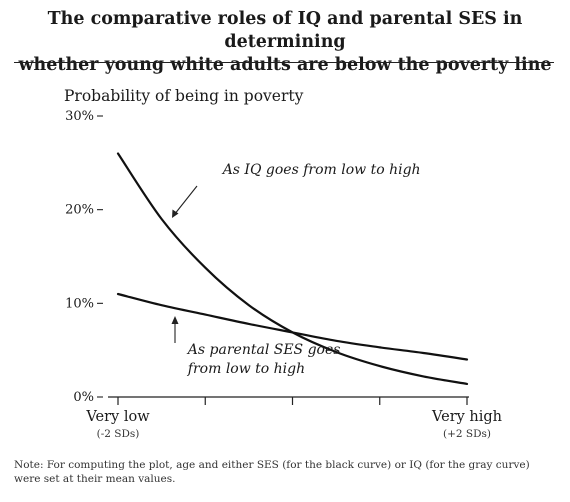  I want to click on x-tick-label: Very high, so click(466, 417).